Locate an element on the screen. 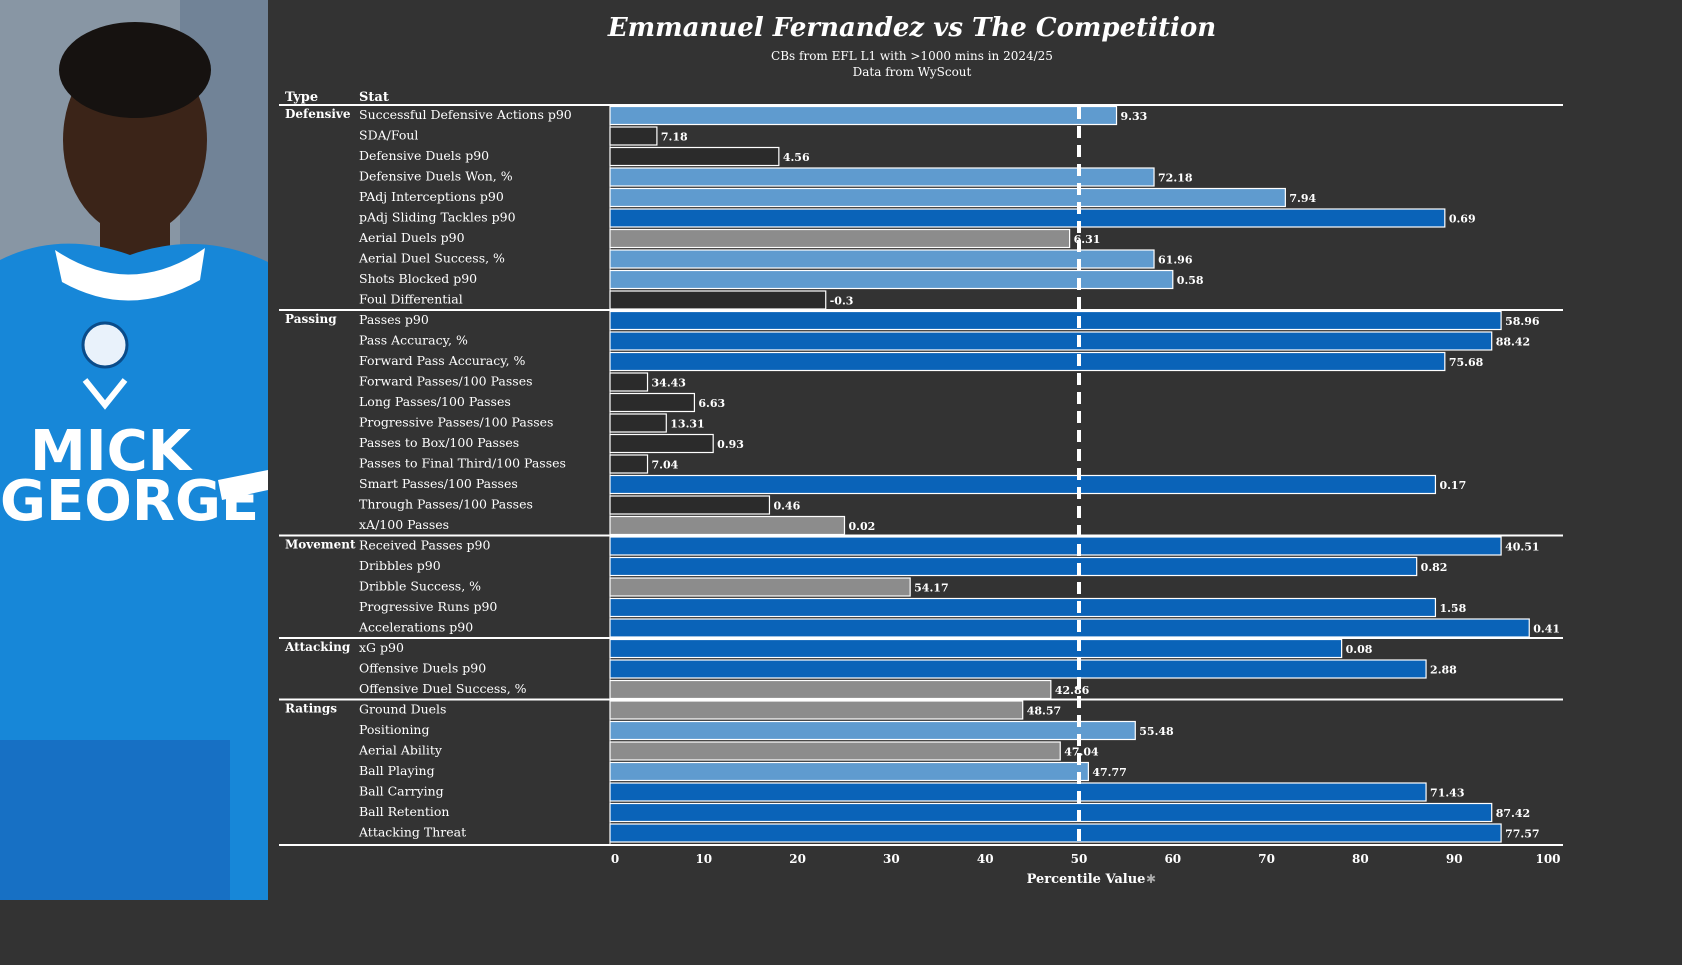  bar-foul-differential is located at coordinates (718, 300).